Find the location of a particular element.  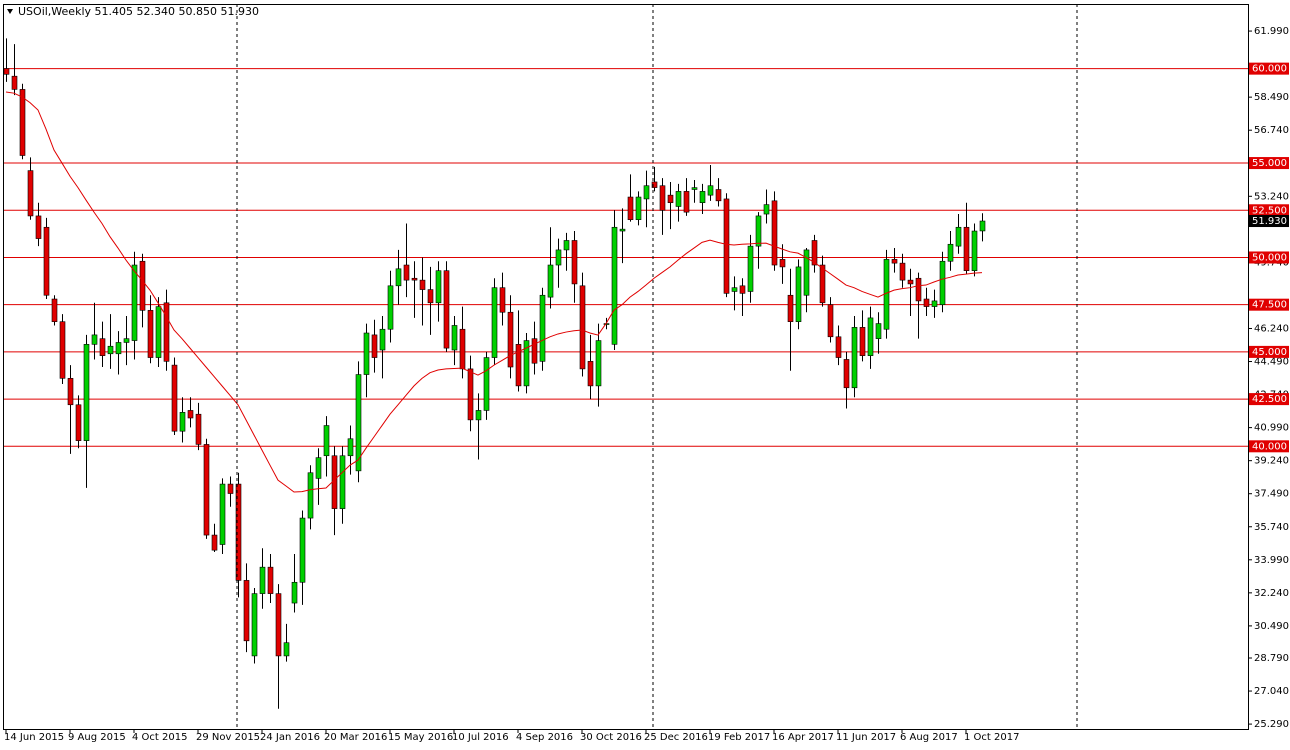

chart-title: USOil,Weekly 51.405 52.340 50.850 51.930 is located at coordinates (138, 11).